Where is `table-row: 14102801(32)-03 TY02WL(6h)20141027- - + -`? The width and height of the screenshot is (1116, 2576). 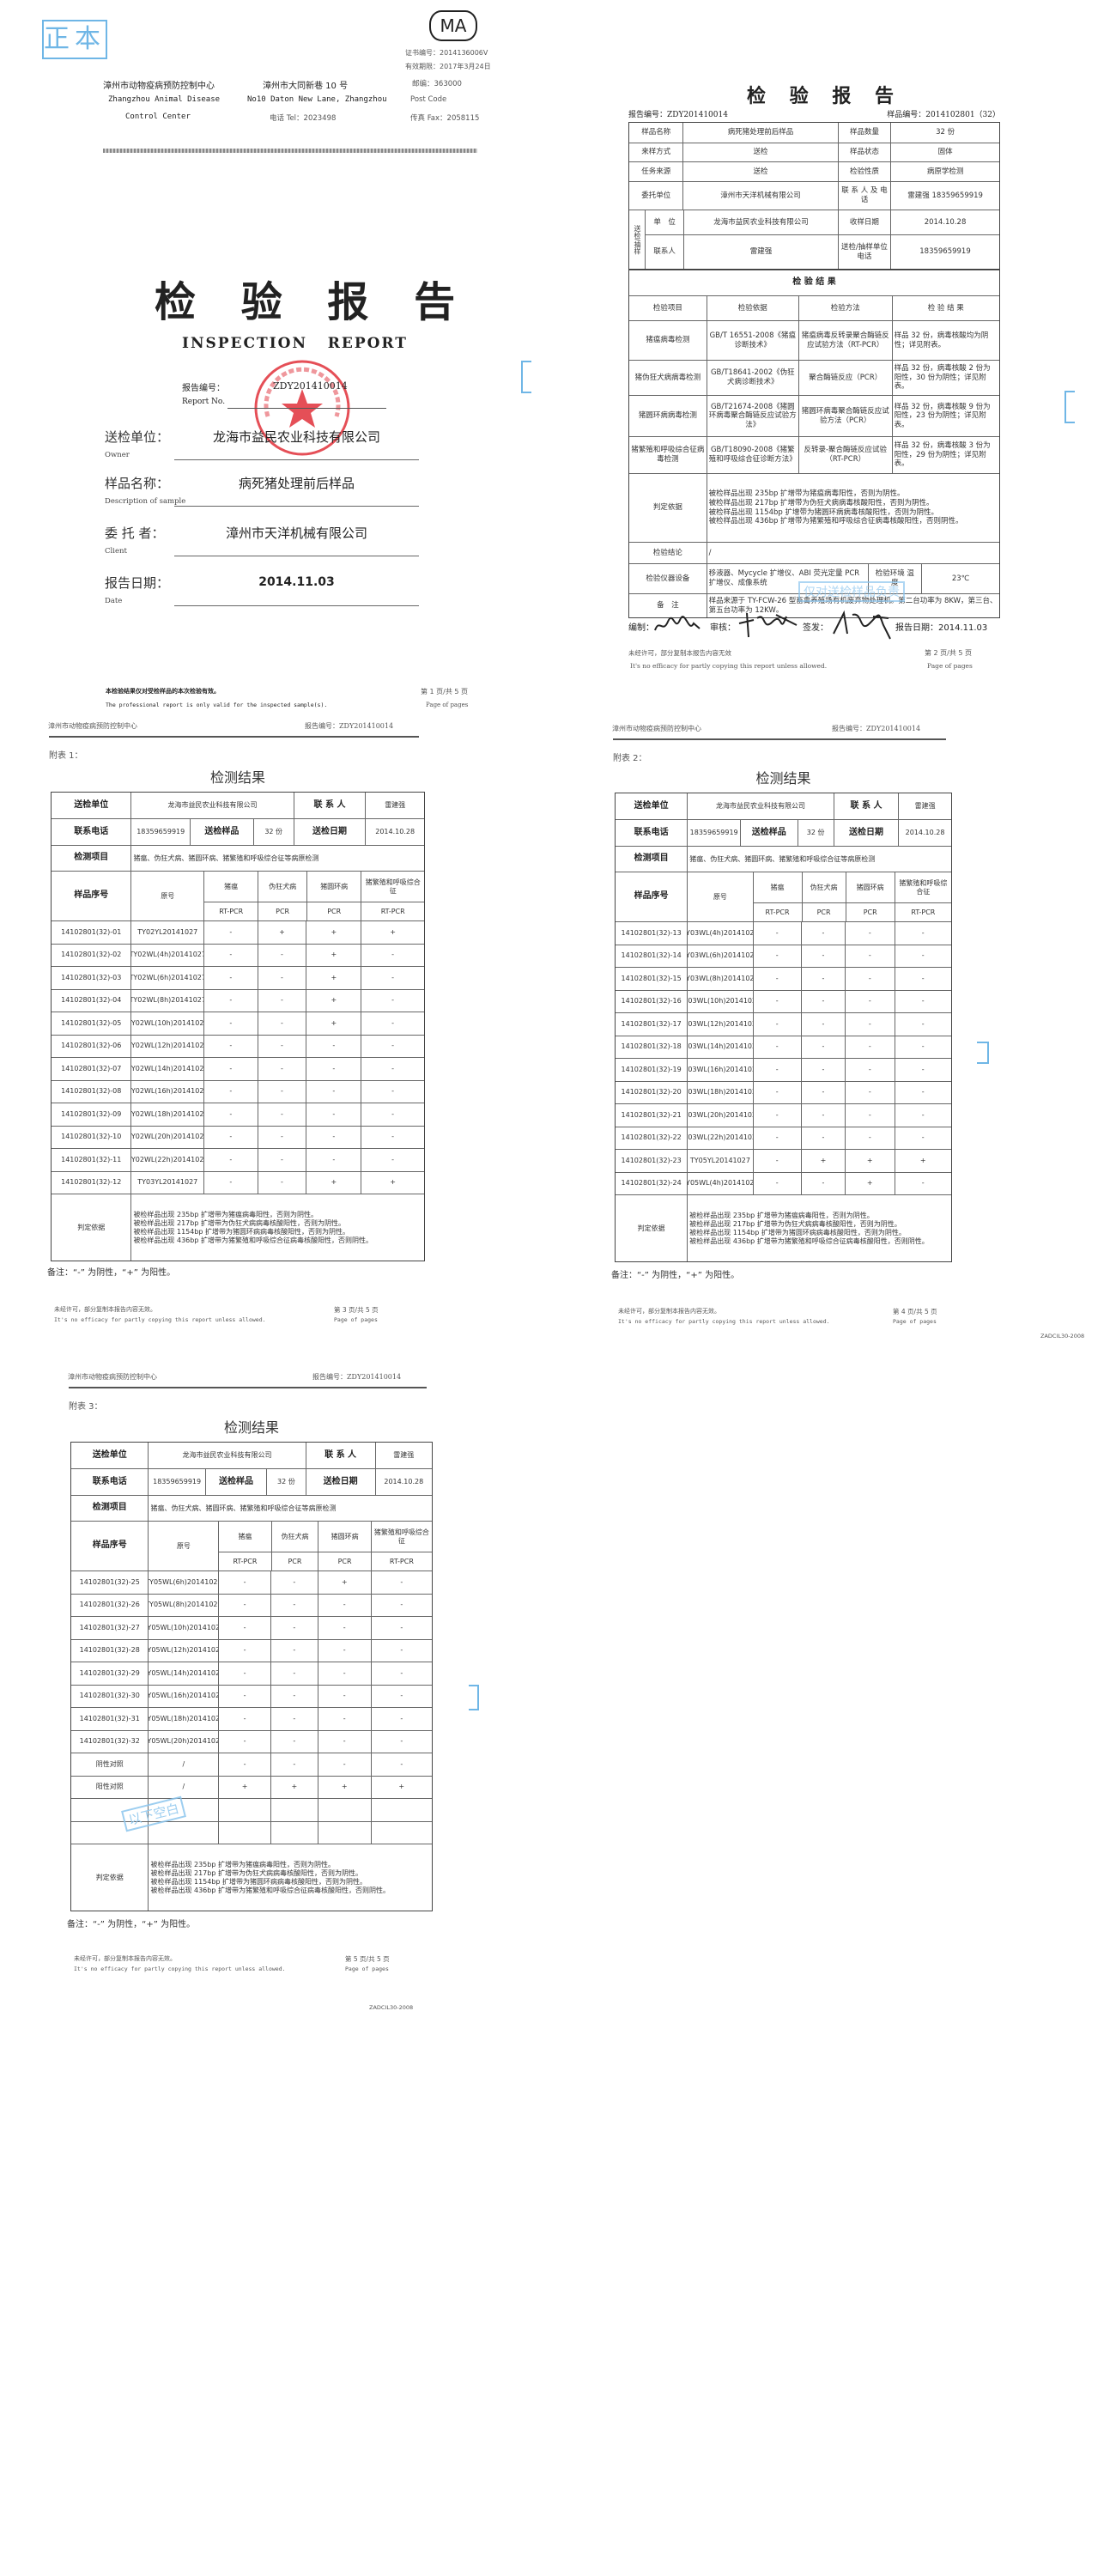 table-row: 14102801(32)-03 TY02WL(6h)20141027- - + - is located at coordinates (238, 977).